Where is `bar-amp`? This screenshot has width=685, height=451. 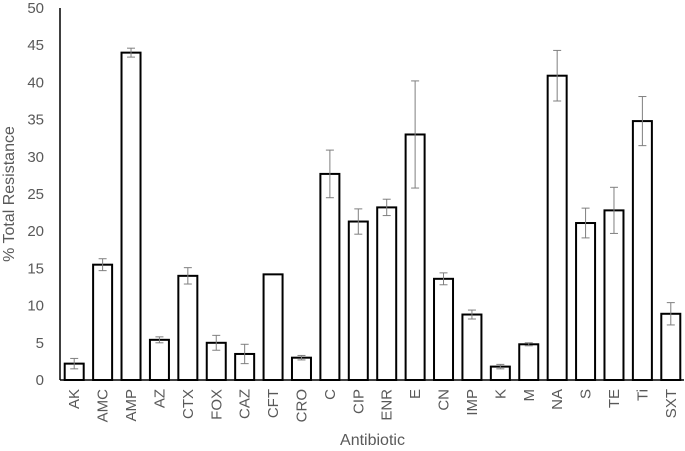
bar-amp is located at coordinates (131, 216).